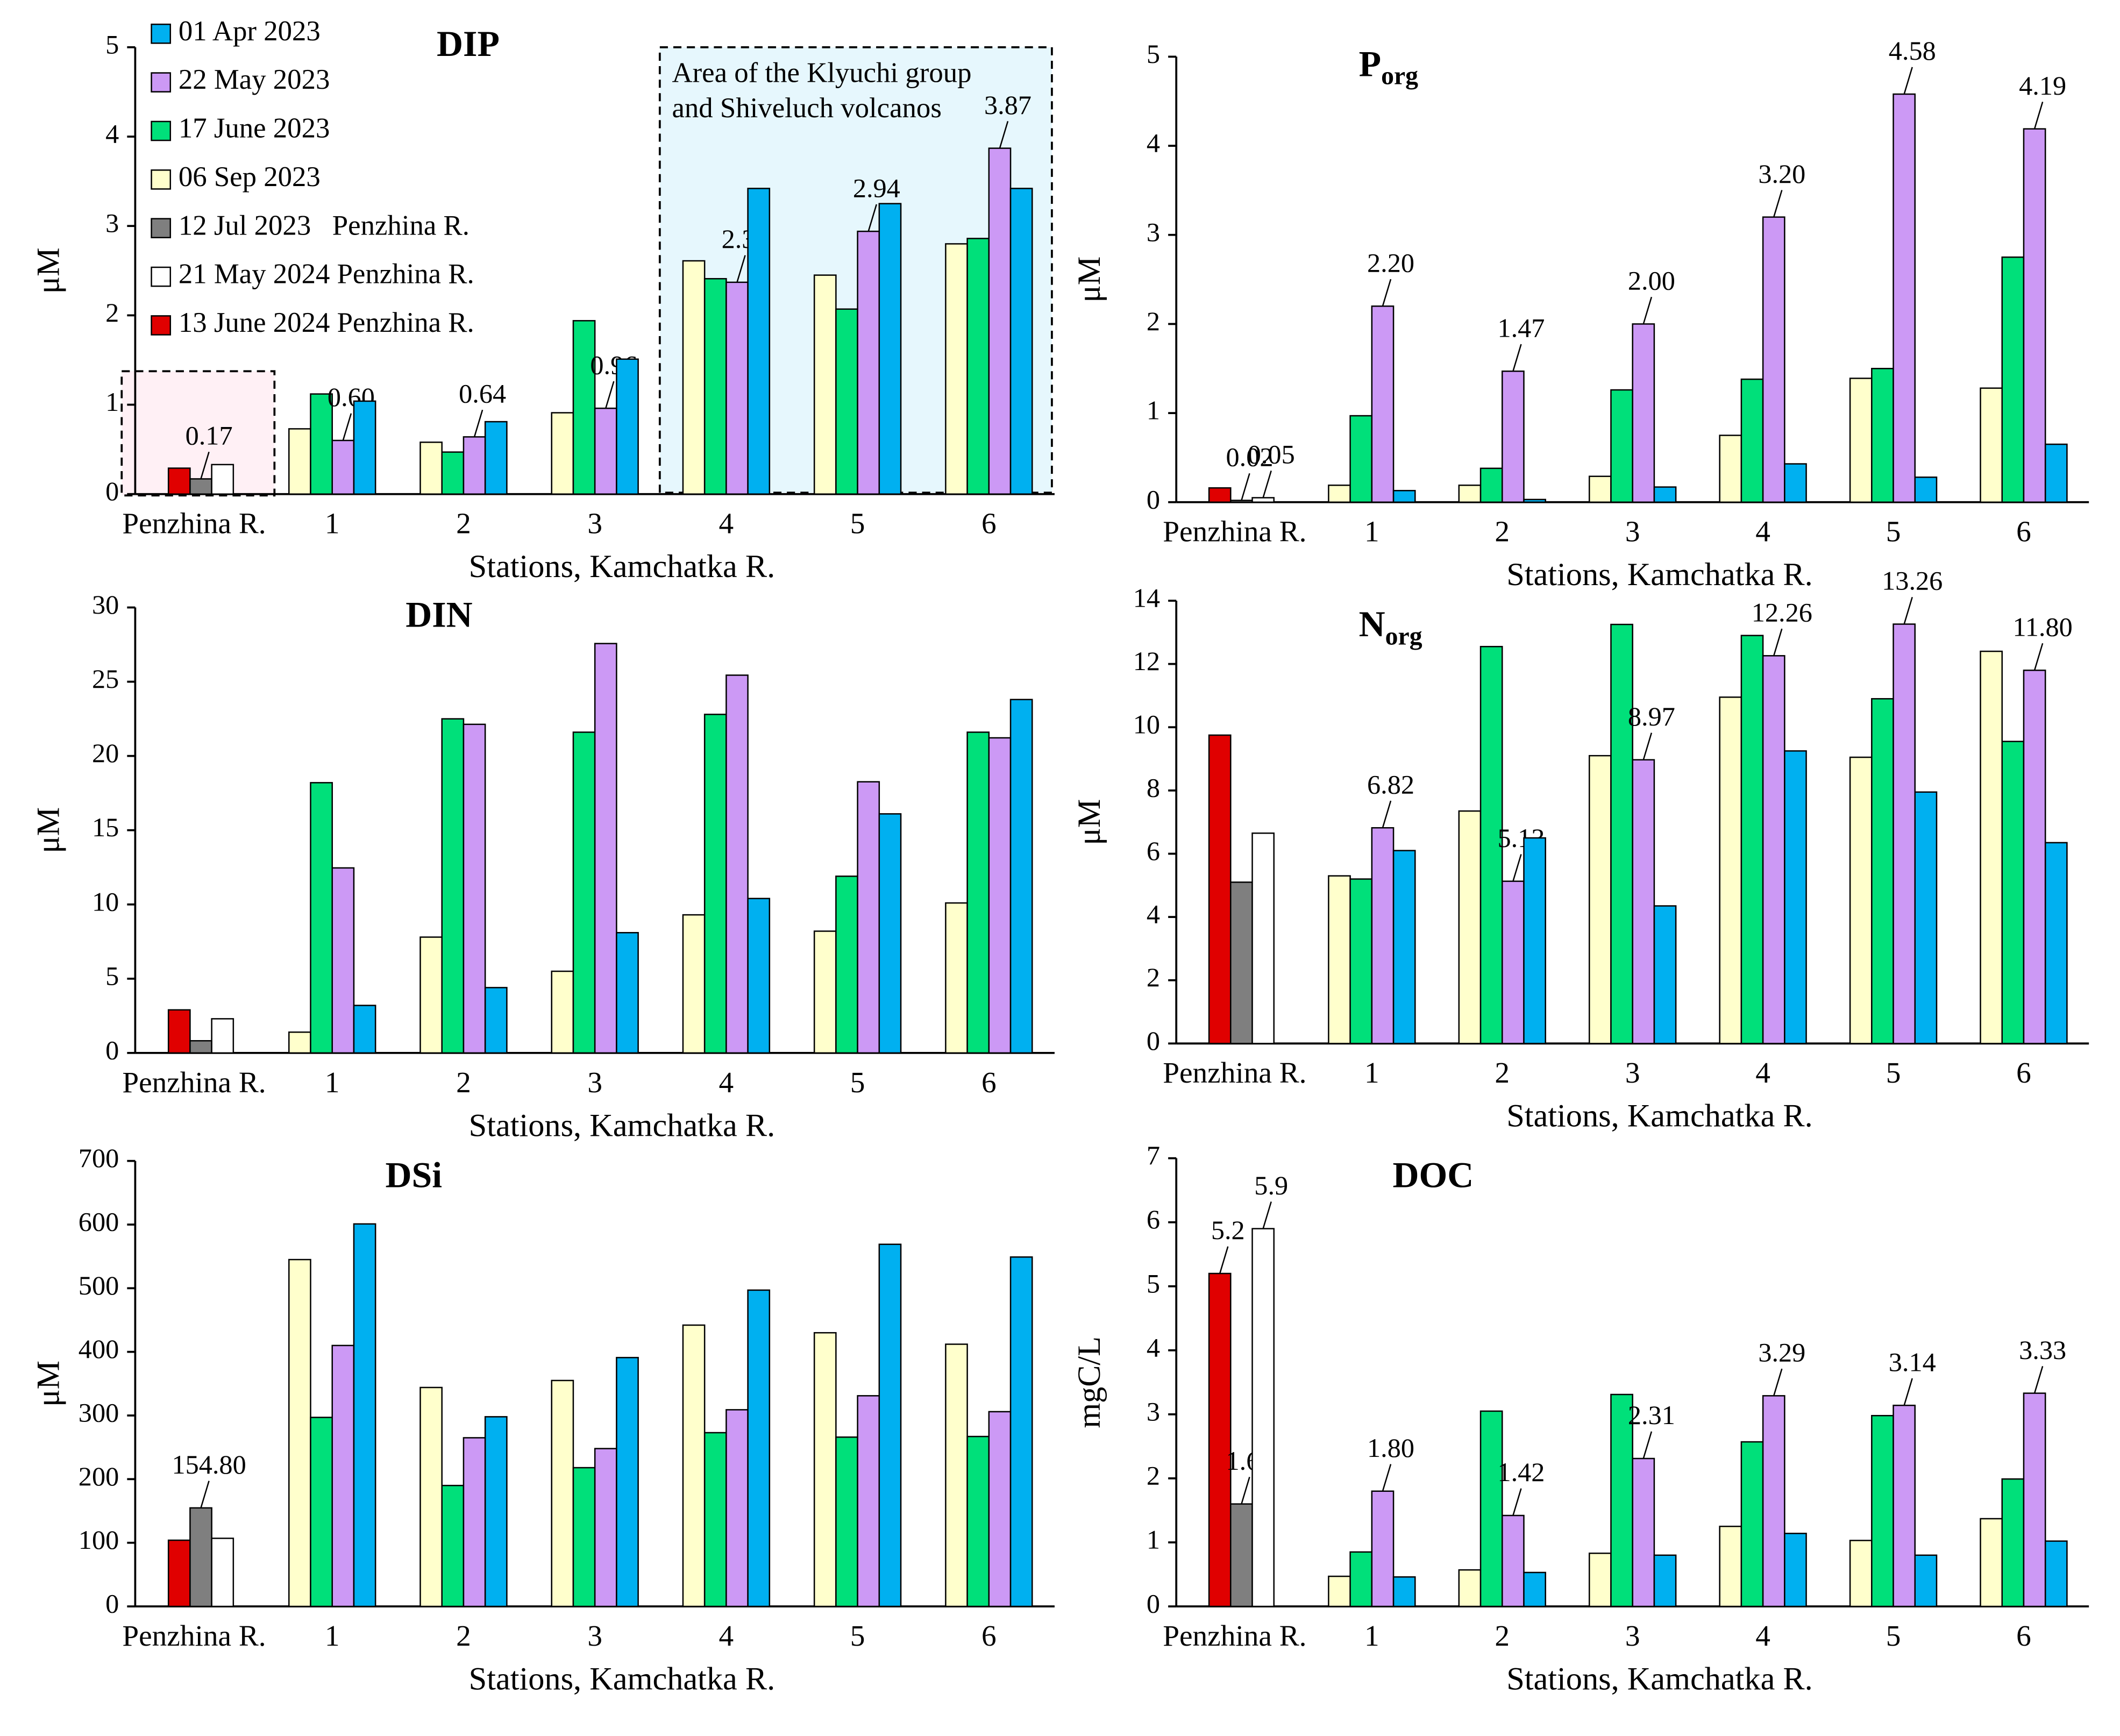  What do you see at coordinates (1502, 1635) in the screenshot?
I see `x-tick-label: 2` at bounding box center [1502, 1635].